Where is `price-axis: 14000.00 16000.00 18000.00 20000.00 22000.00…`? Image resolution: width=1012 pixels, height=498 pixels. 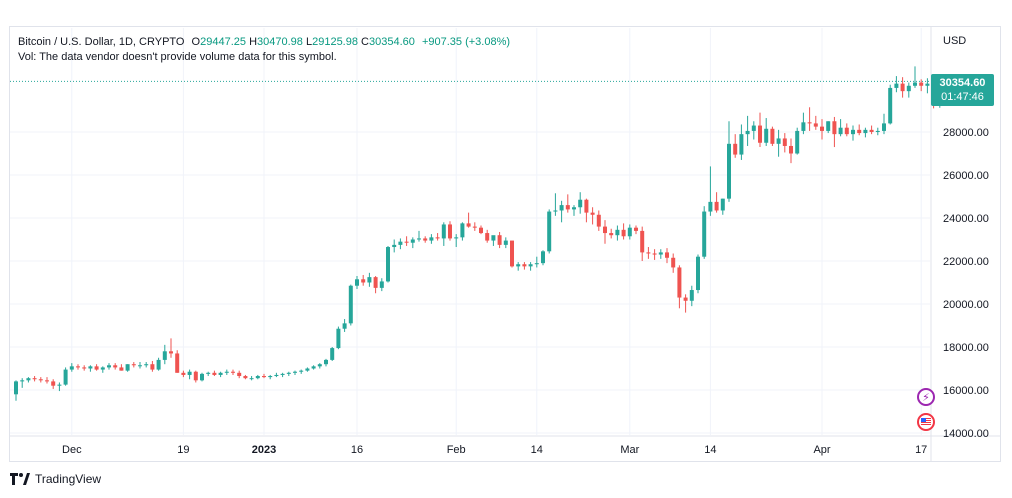 price-axis: 14000.00 16000.00 18000.00 20000.00 22000.00… is located at coordinates (966, 283).